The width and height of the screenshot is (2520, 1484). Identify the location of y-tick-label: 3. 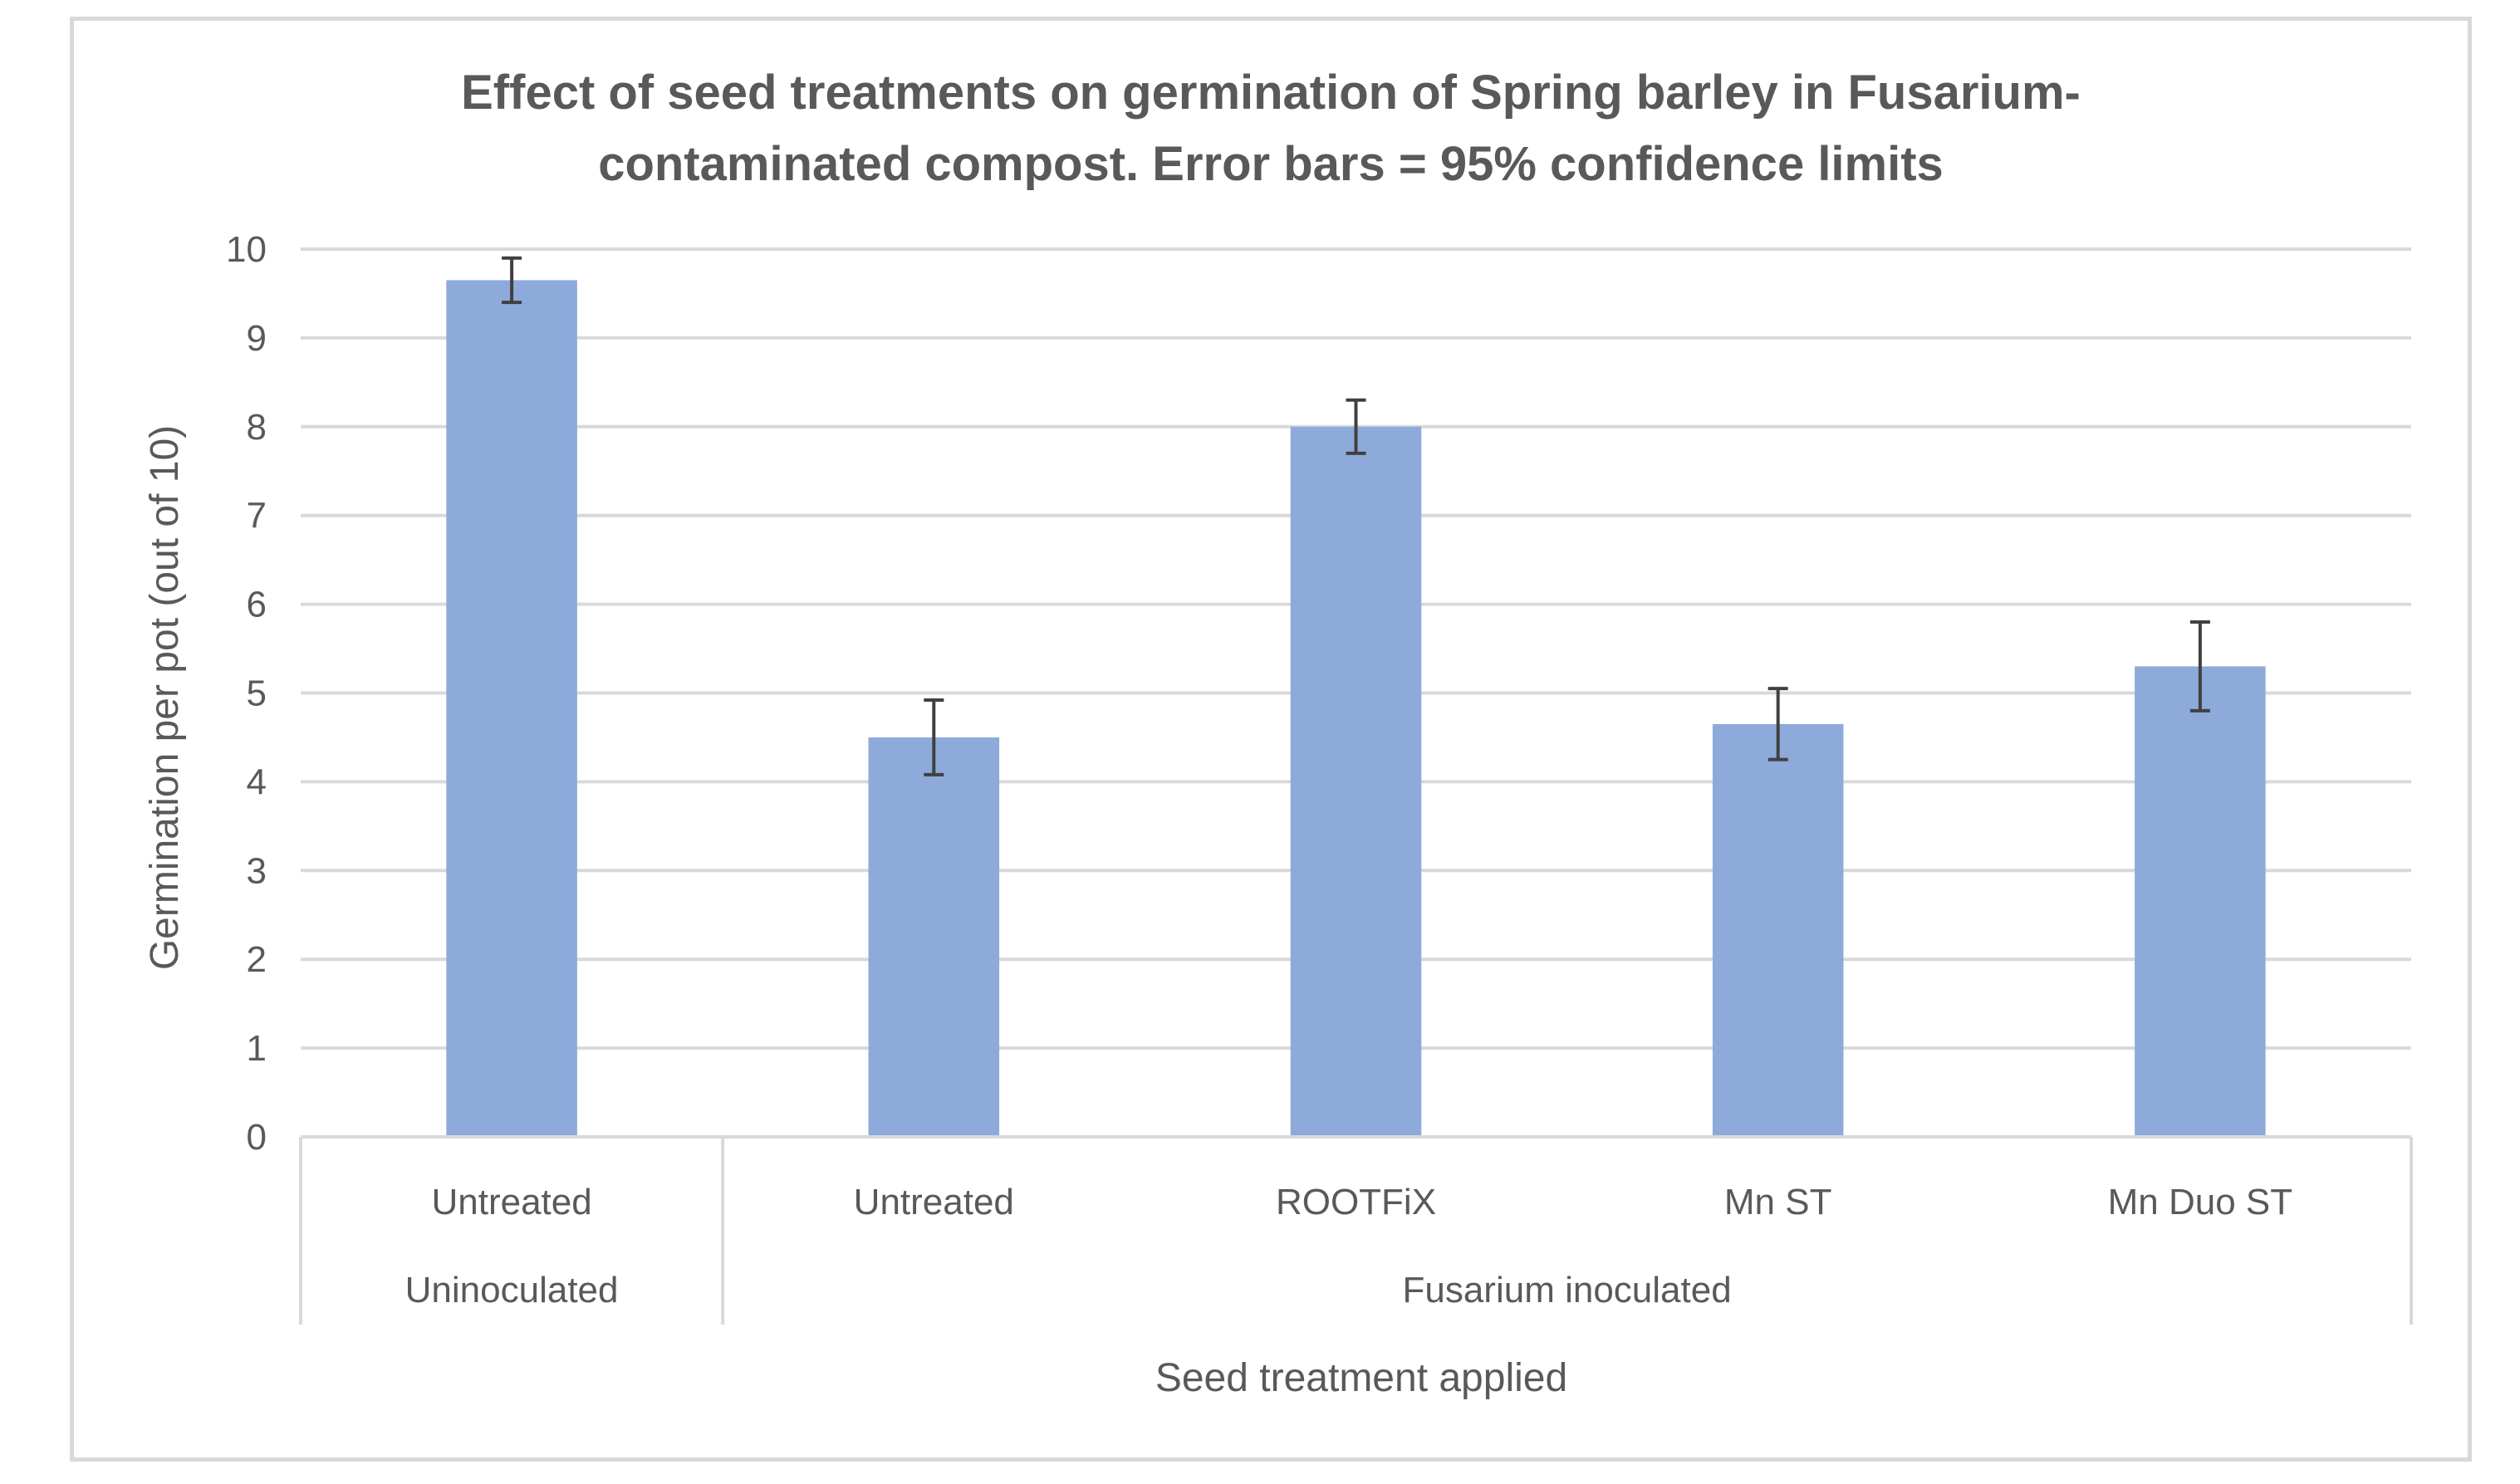
(257, 871).